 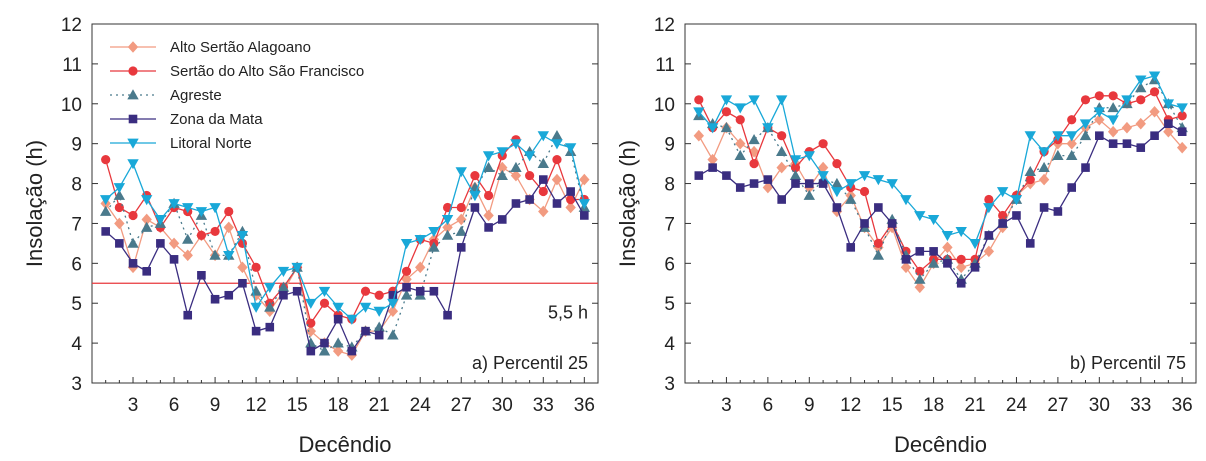 I want to click on y-tick-label: 7, so click(x=76, y=224).